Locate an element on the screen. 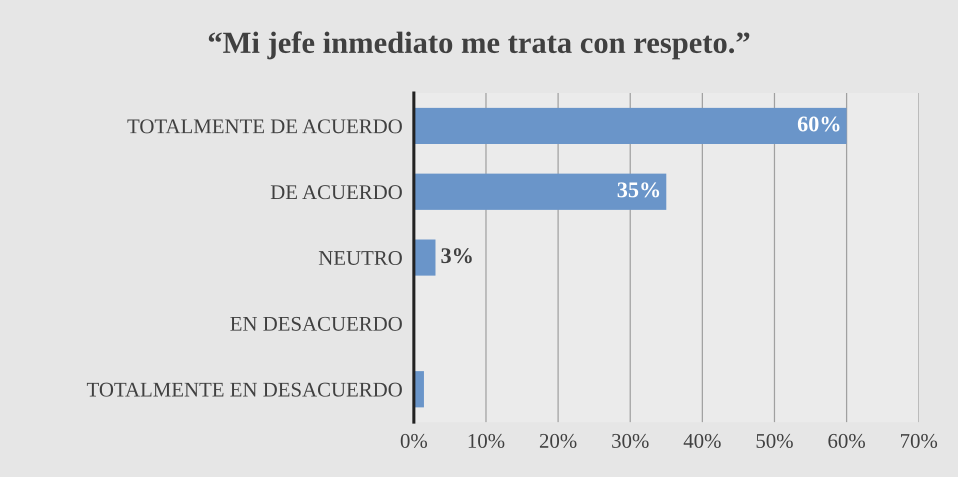  data-label: 3% is located at coordinates (456, 256).